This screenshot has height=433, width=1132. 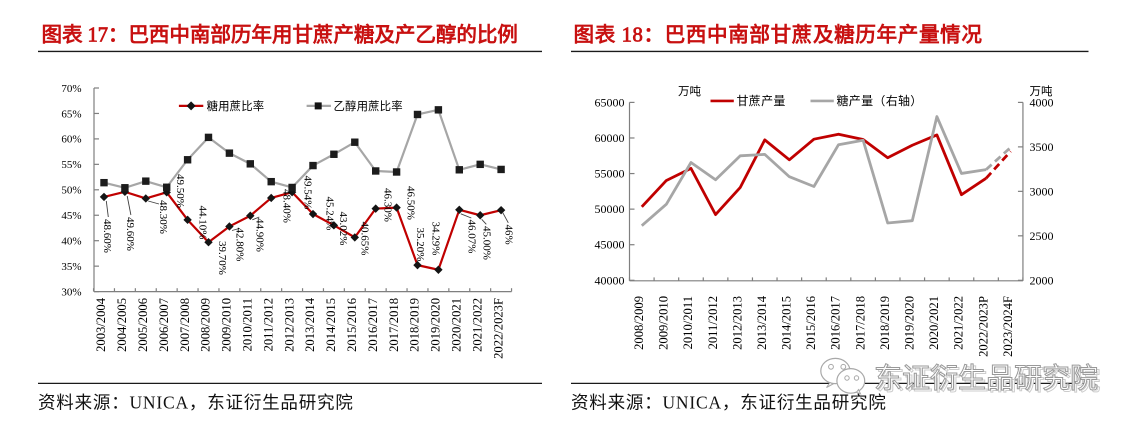 I want to click on svg-text: 70%, so click(x=71, y=89).